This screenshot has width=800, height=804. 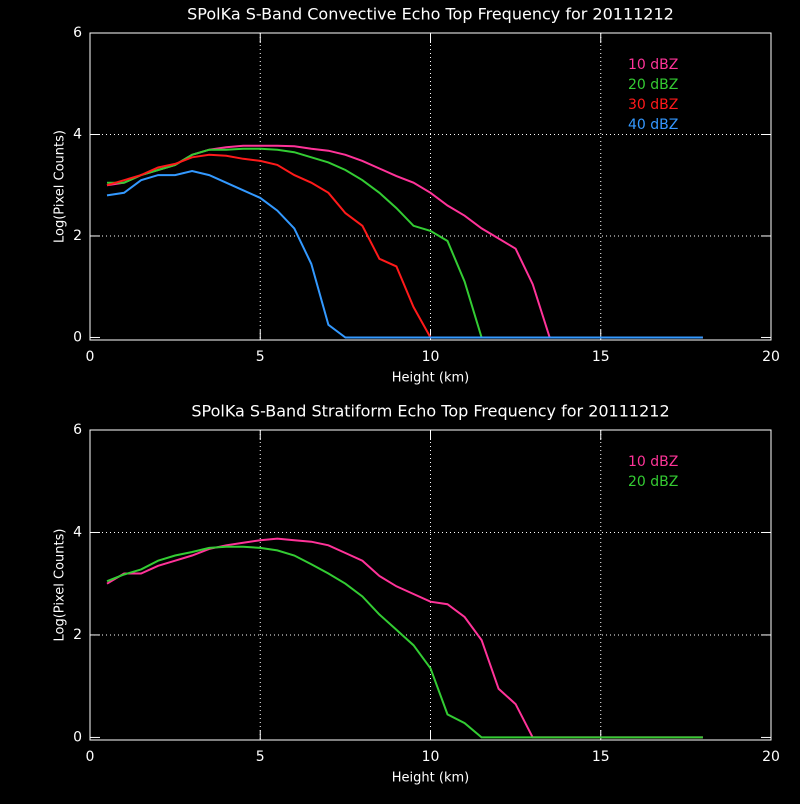 What do you see at coordinates (653, 125) in the screenshot?
I see `legend-entry: 40 dBZ` at bounding box center [653, 125].